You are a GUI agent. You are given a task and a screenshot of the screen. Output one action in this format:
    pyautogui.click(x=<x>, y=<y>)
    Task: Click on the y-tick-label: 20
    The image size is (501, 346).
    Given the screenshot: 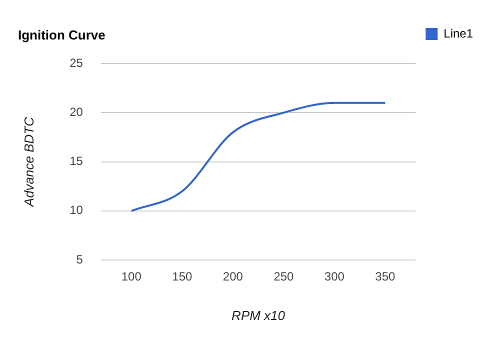 What is the action you would take?
    pyautogui.click(x=77, y=112)
    